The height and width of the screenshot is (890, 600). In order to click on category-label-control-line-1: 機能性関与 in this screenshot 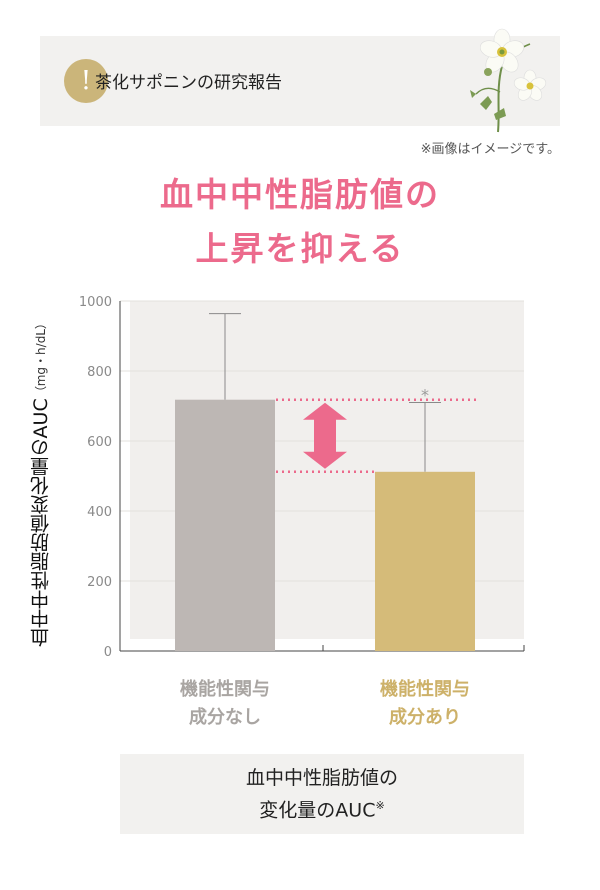, I will do `click(225, 689)`.